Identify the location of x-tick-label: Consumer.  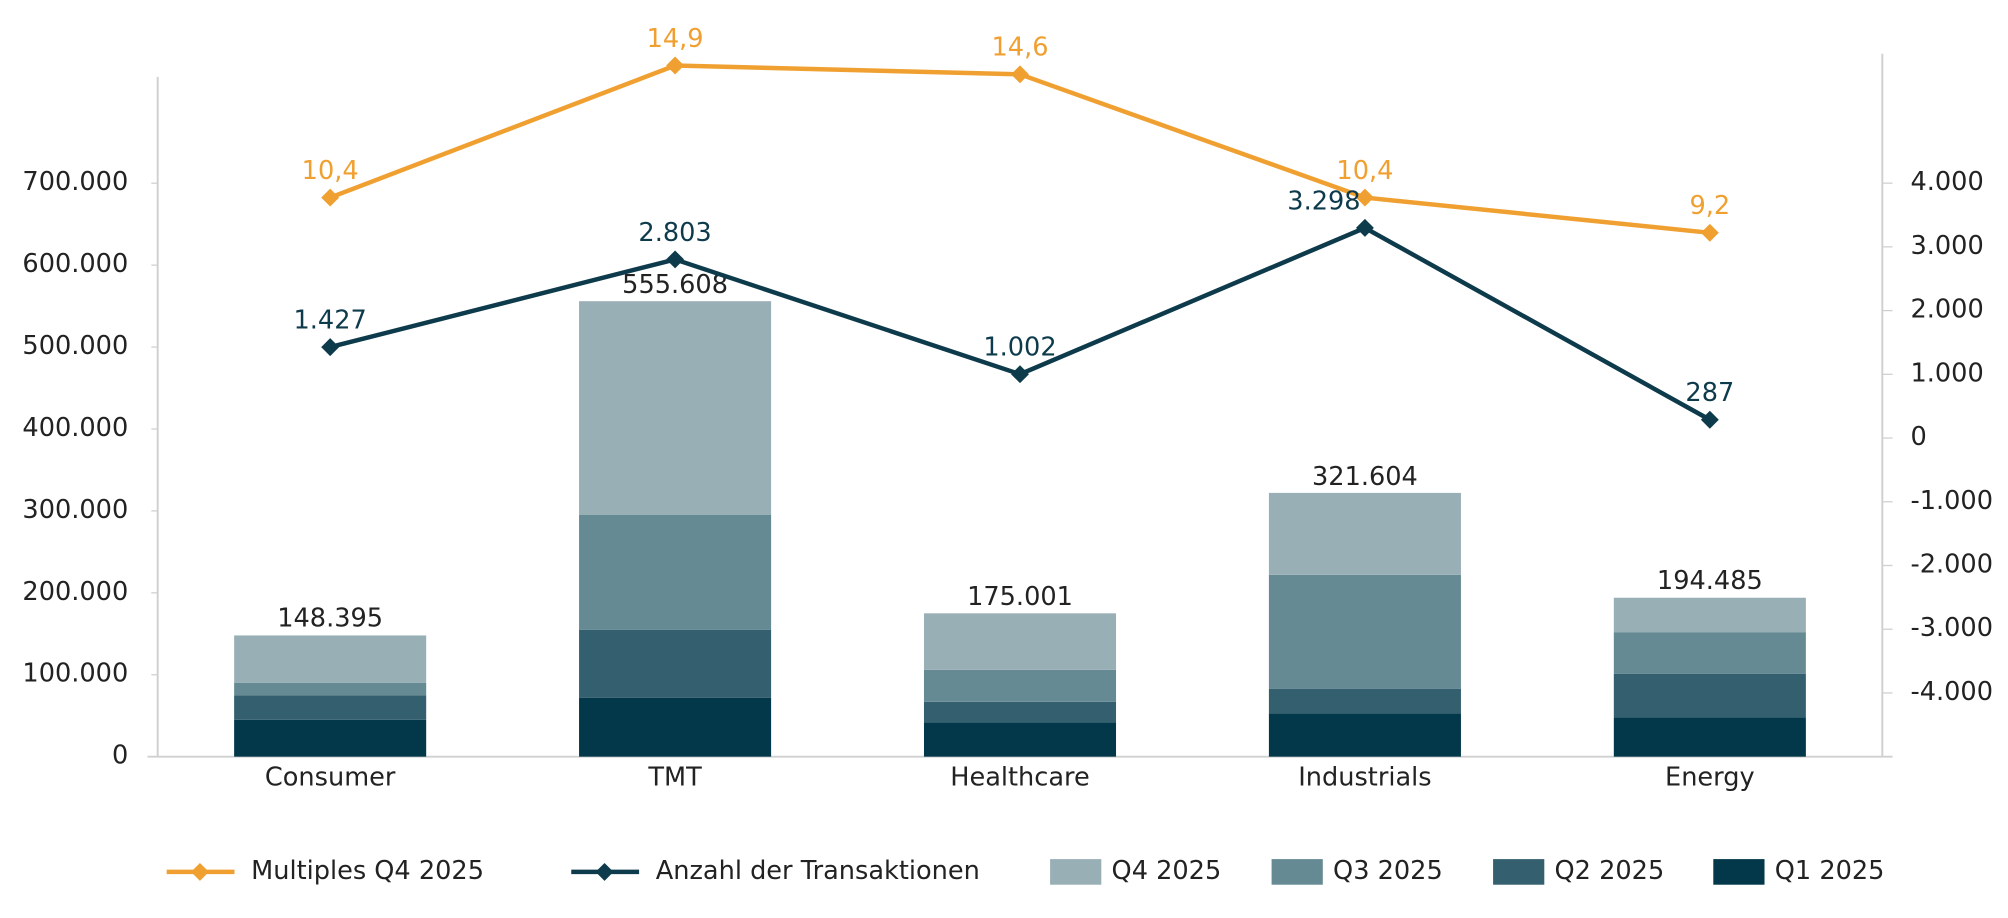
(330, 777).